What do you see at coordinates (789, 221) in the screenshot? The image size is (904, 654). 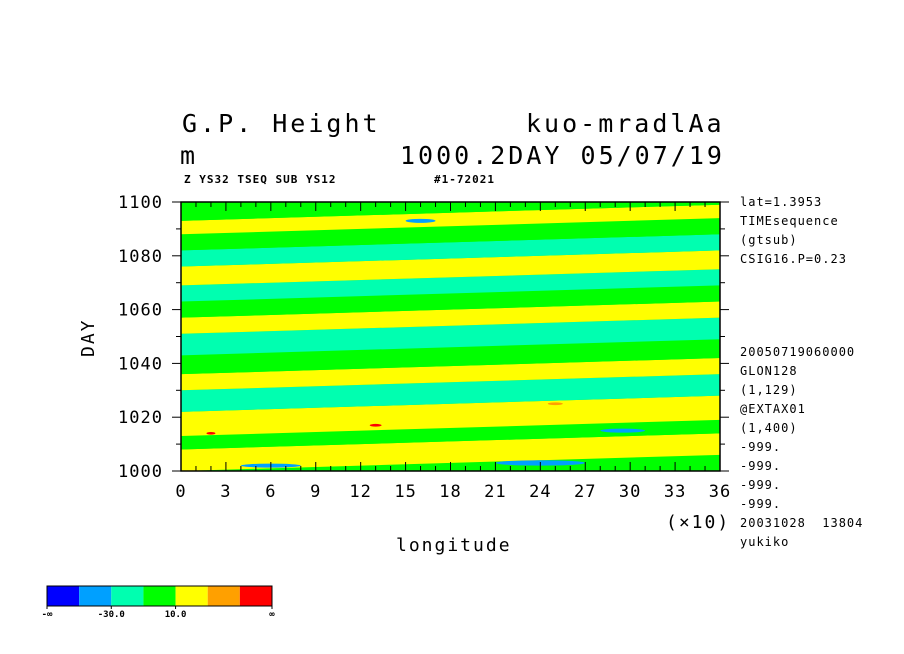 I see `side-info-line: TIMEsequence` at bounding box center [789, 221].